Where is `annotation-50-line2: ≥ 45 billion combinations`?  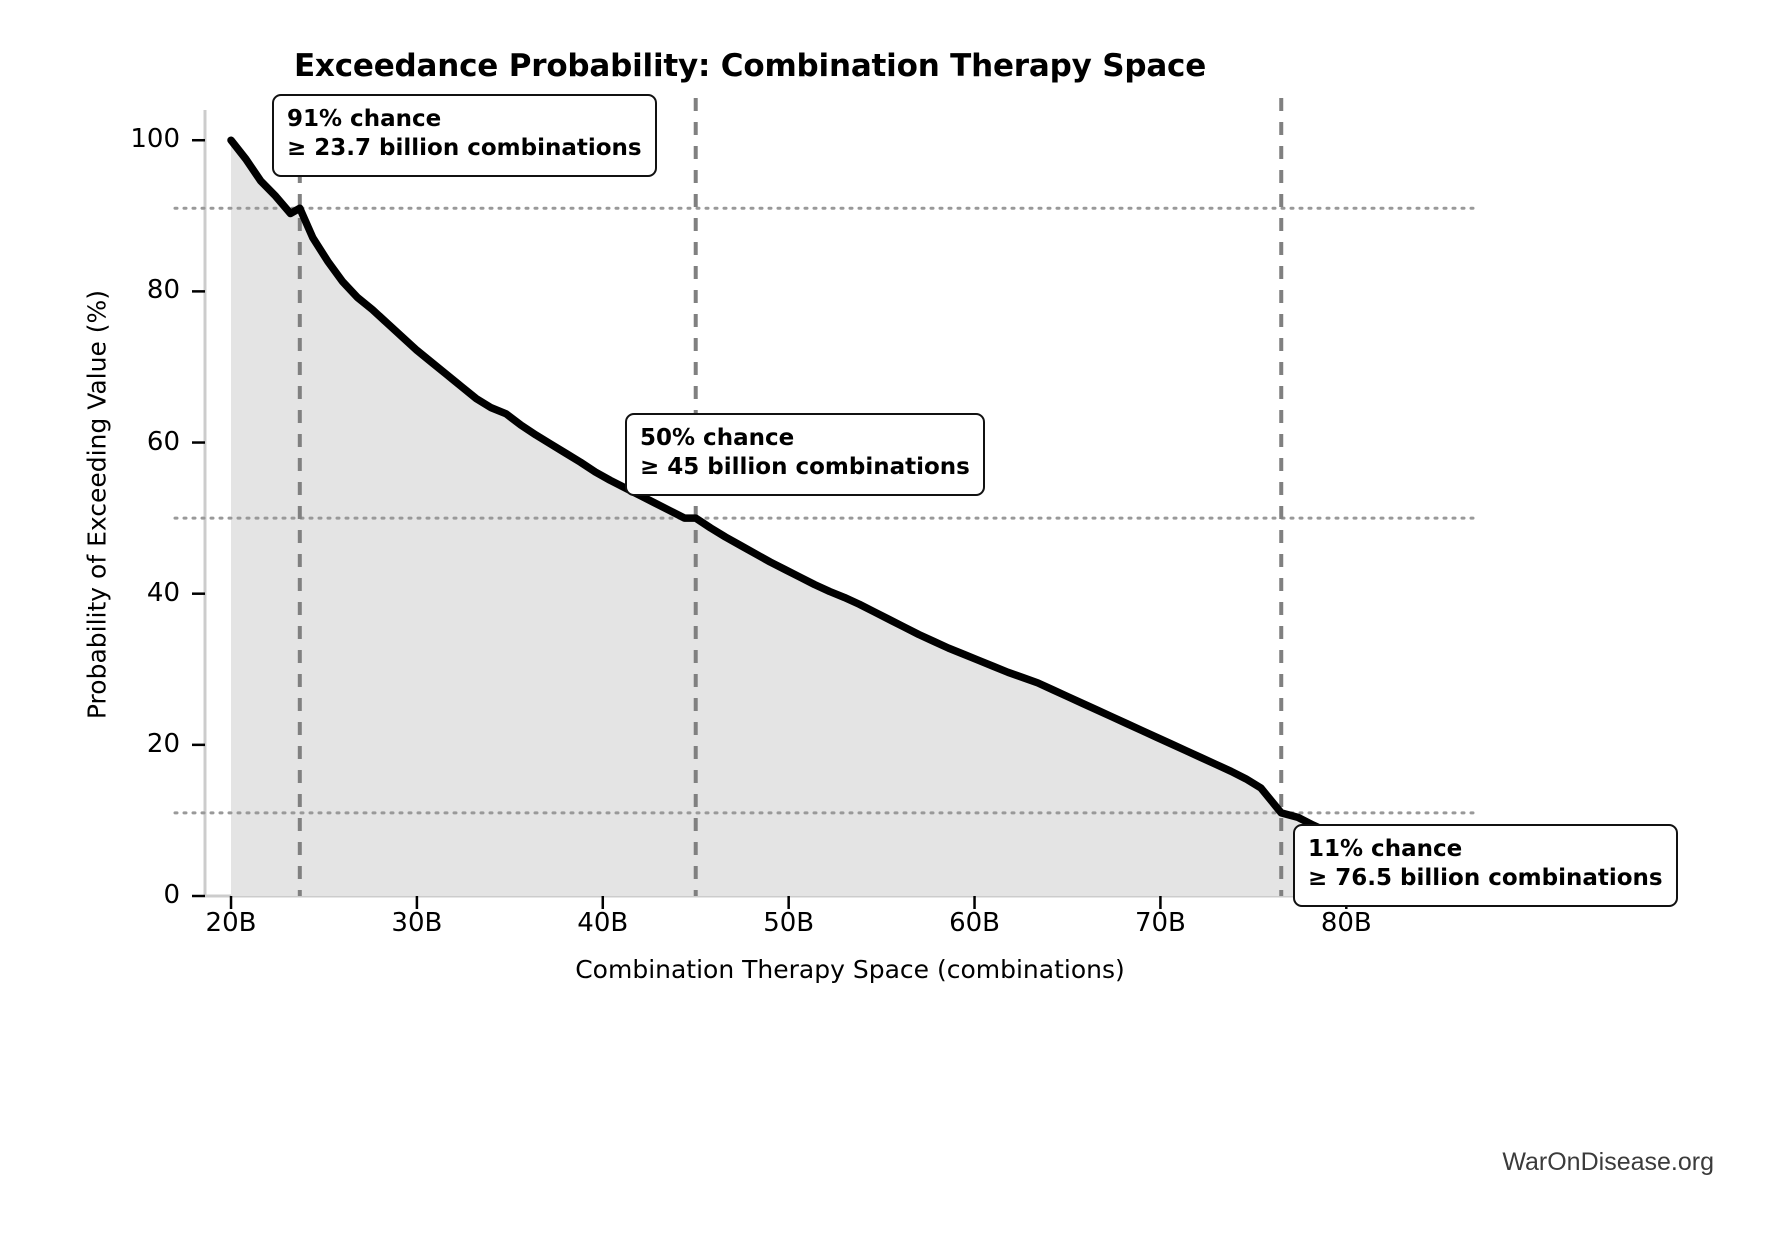 annotation-50-line2: ≥ 45 billion combinations is located at coordinates (805, 467).